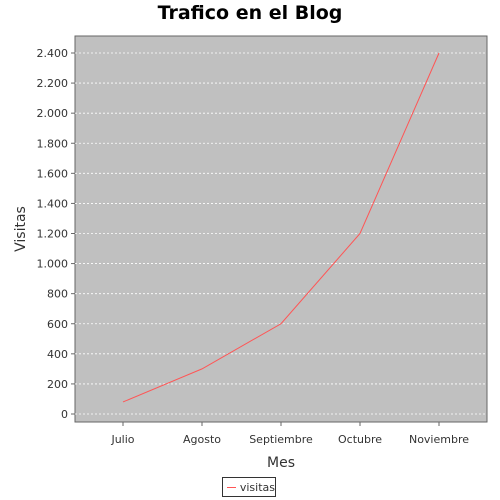 Image resolution: width=500 pixels, height=500 pixels. Describe the element at coordinates (53, 113) in the screenshot. I see `y-tick-label: 2.000` at that location.